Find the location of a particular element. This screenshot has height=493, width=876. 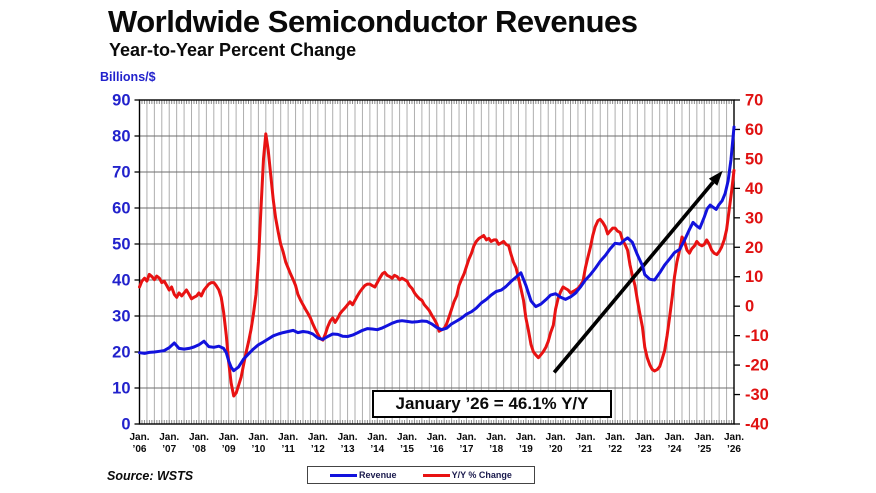

svg-text: ’08 is located at coordinates (199, 449).